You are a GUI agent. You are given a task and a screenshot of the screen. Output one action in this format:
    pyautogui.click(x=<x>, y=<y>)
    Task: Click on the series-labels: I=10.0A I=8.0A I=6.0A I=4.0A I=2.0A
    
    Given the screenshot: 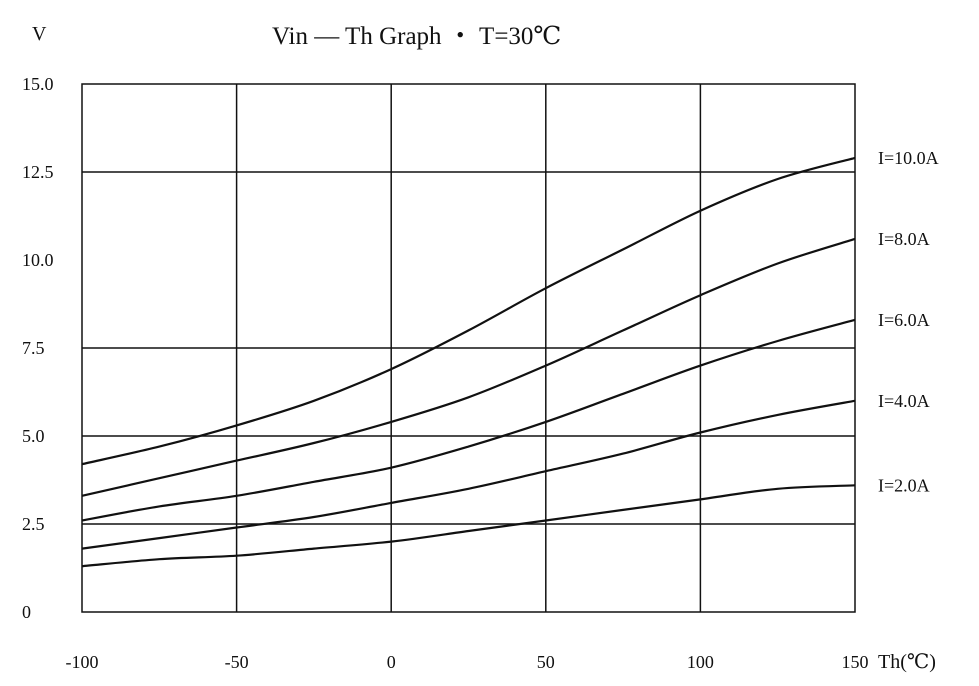 What is the action you would take?
    pyautogui.click(x=908, y=321)
    